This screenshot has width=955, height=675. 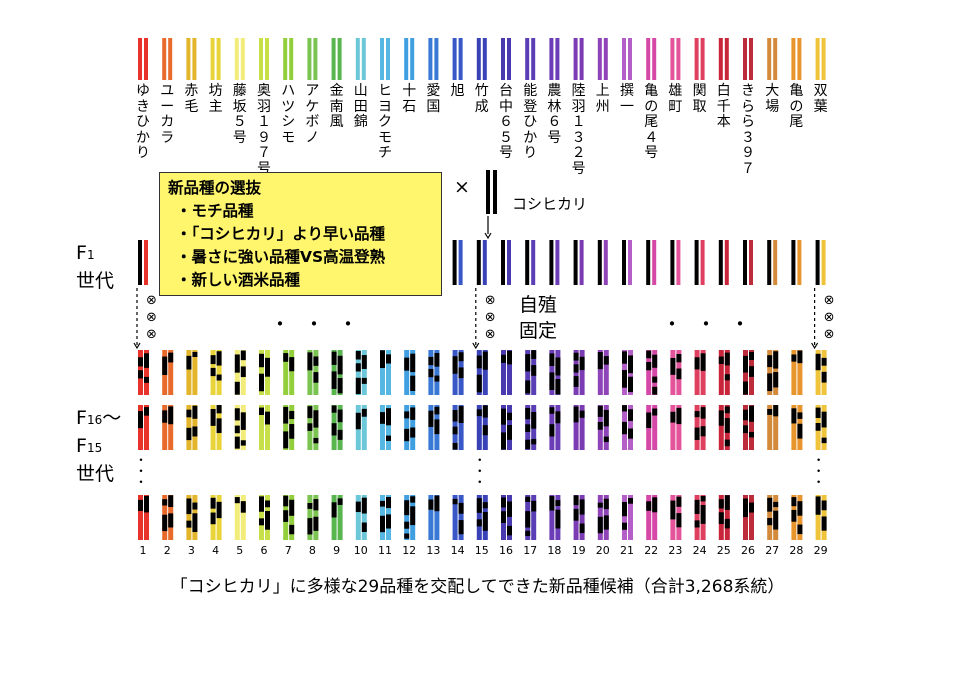 What do you see at coordinates (506, 550) in the screenshot?
I see `column-number: 16` at bounding box center [506, 550].